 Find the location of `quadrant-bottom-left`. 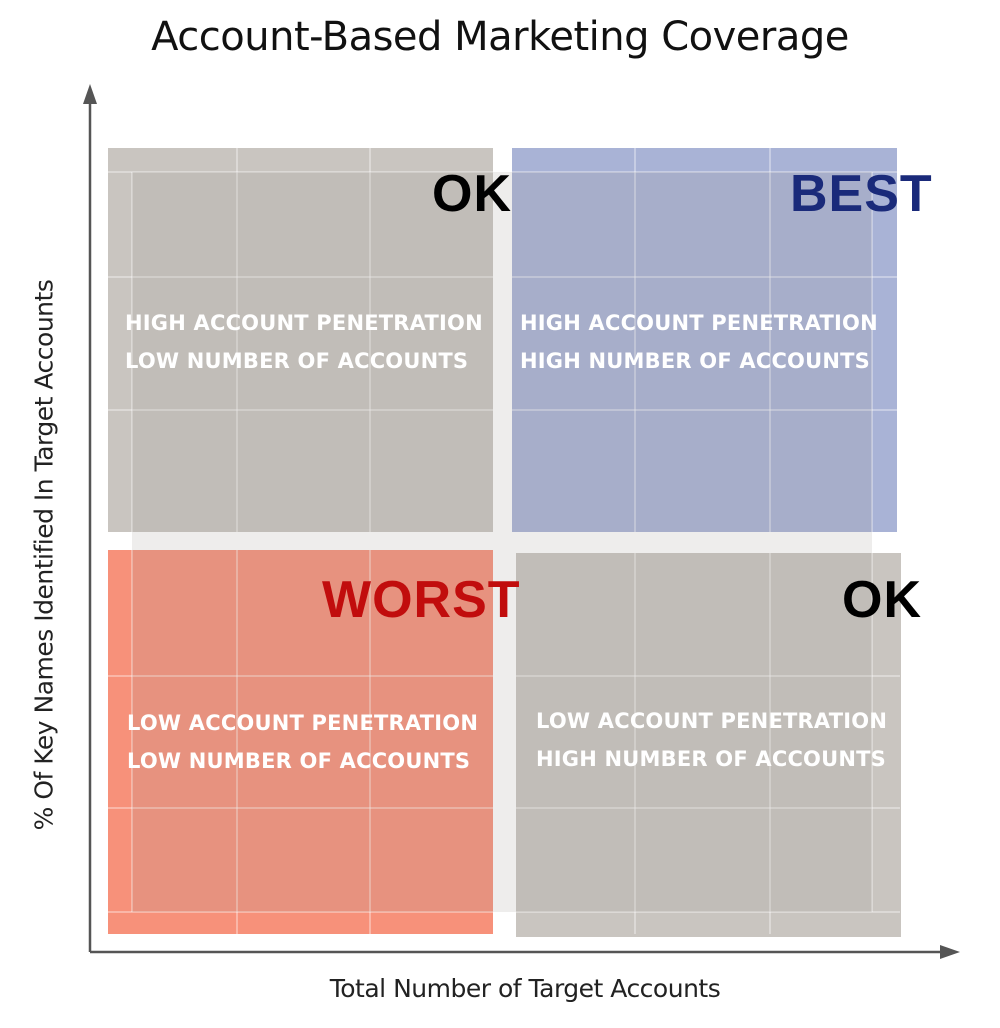

quadrant-bottom-left is located at coordinates (300, 742).